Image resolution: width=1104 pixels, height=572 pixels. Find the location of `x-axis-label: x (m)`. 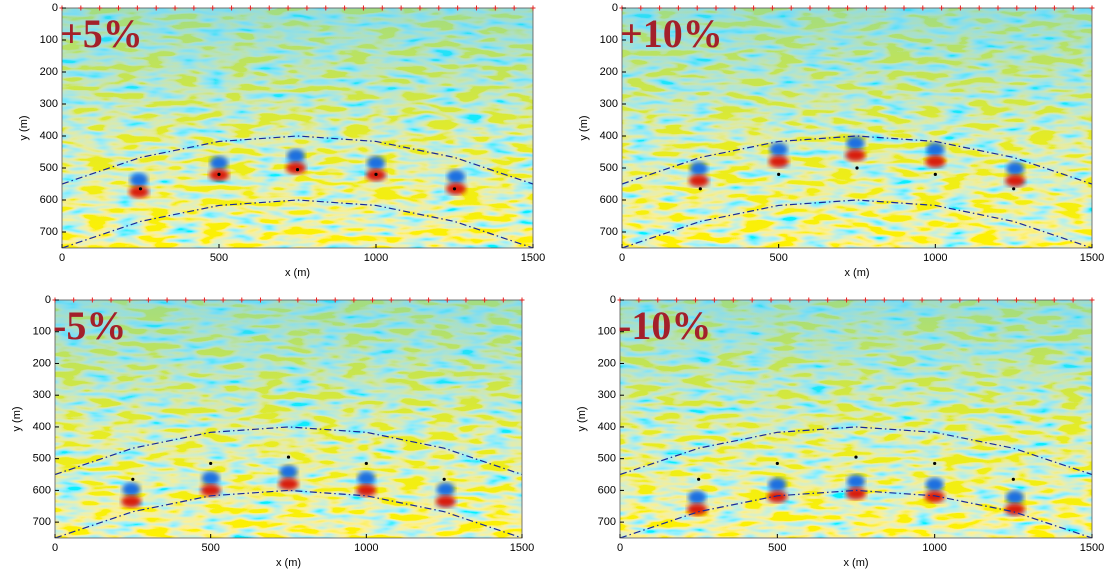

x-axis-label: x (m) is located at coordinates (297, 273).